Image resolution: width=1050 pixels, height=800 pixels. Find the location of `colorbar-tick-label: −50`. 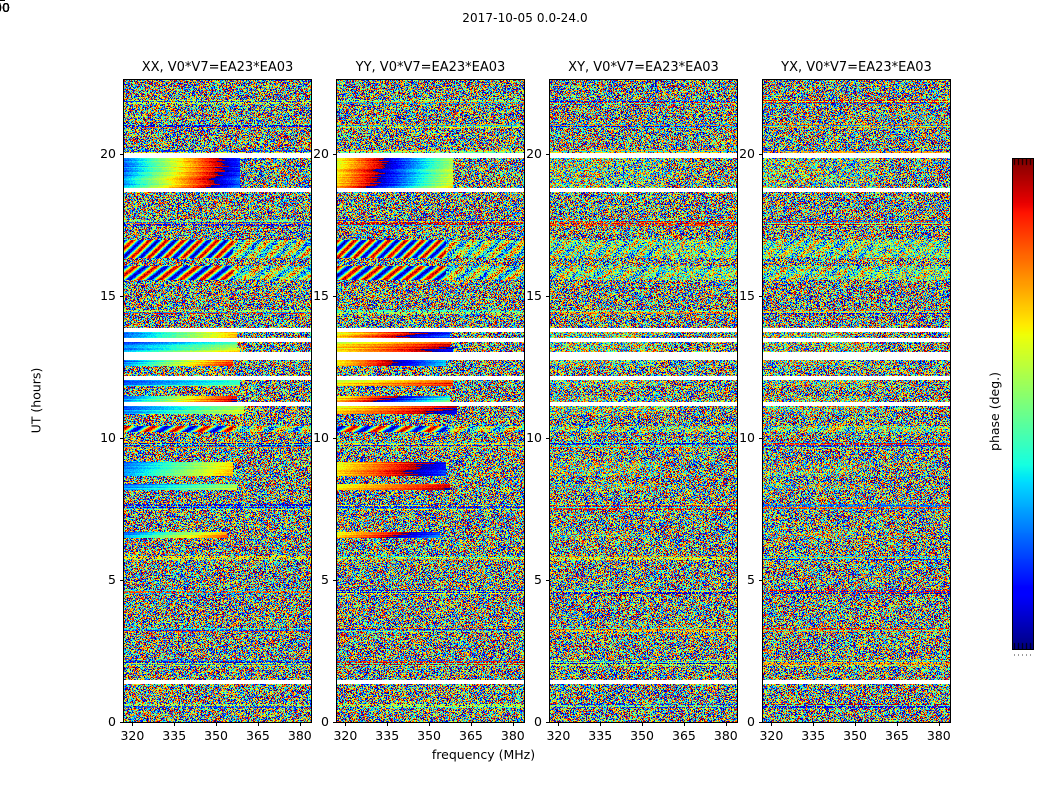

colorbar-tick-label: −50 is located at coordinates (5, 7).